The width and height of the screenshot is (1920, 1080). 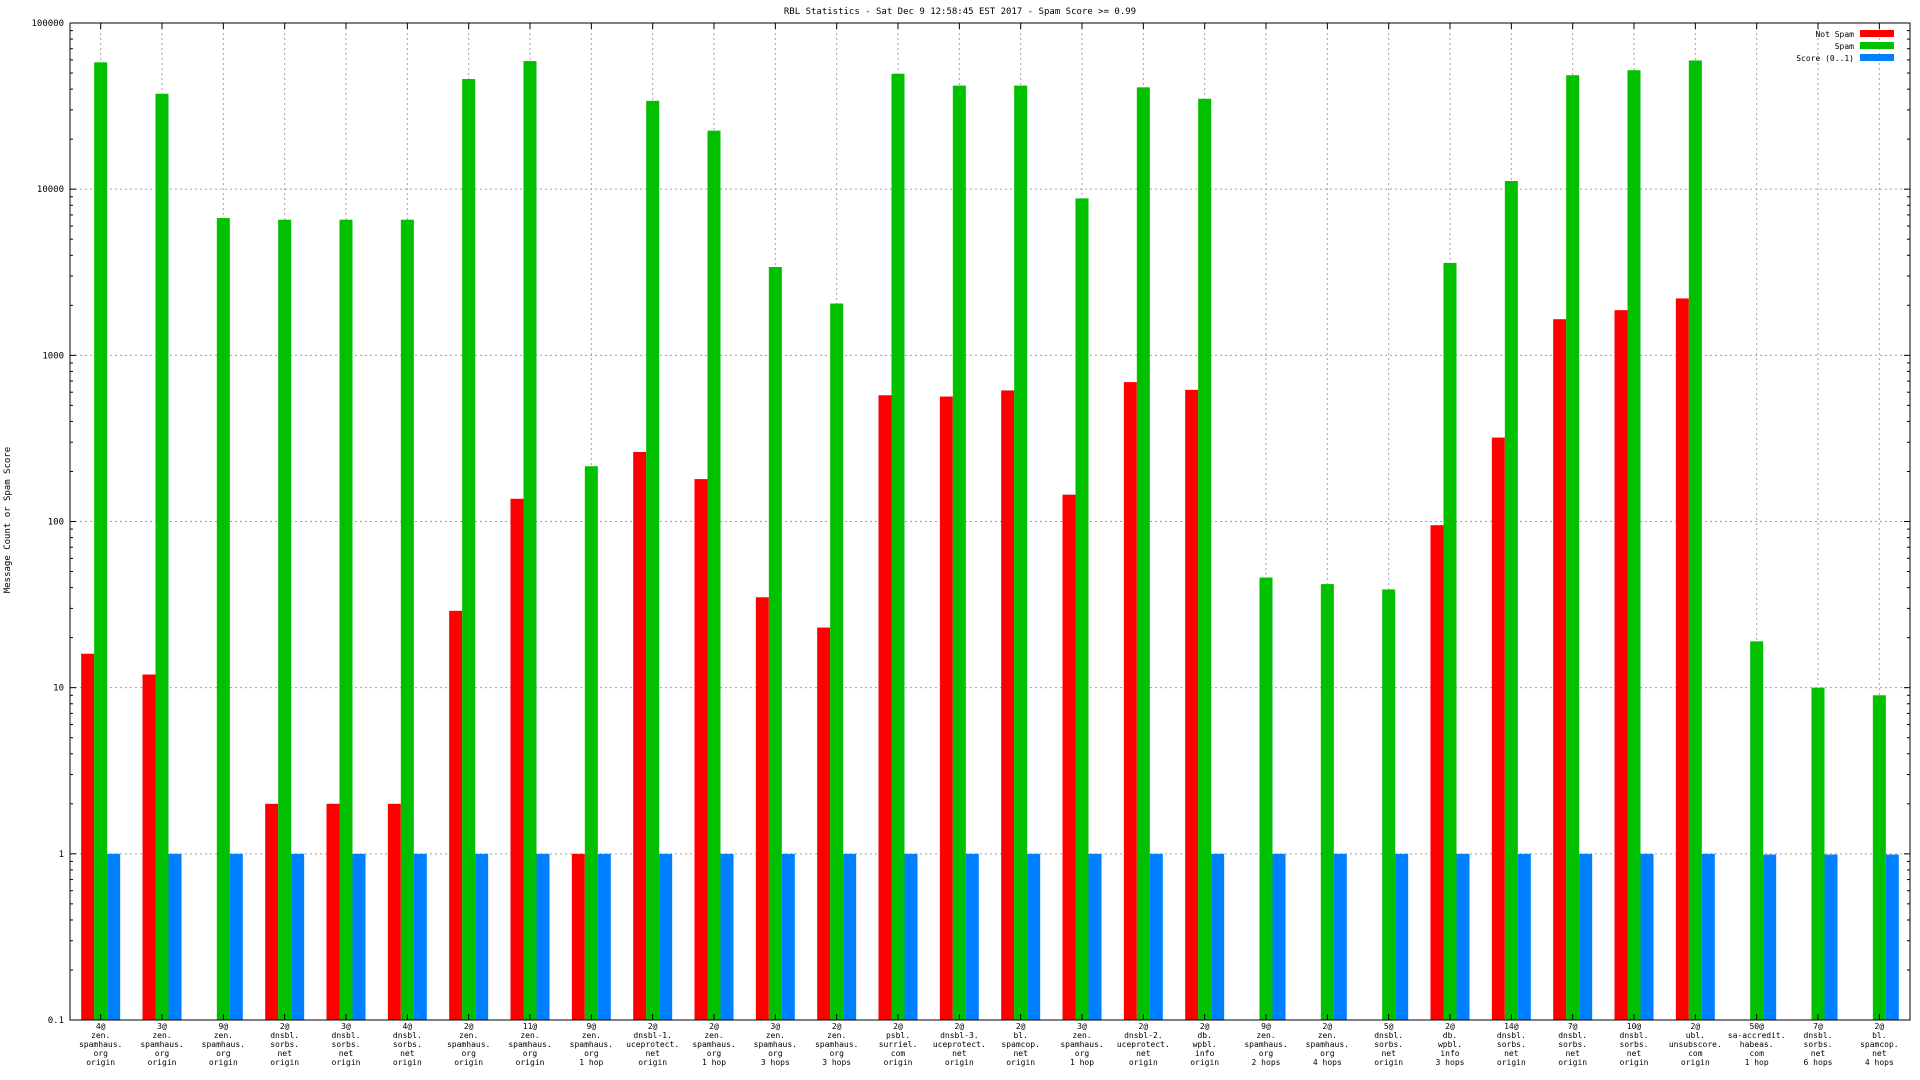 What do you see at coordinates (898, 1035) in the screenshot?
I see `x-tick-label-line: psbl.` at bounding box center [898, 1035].